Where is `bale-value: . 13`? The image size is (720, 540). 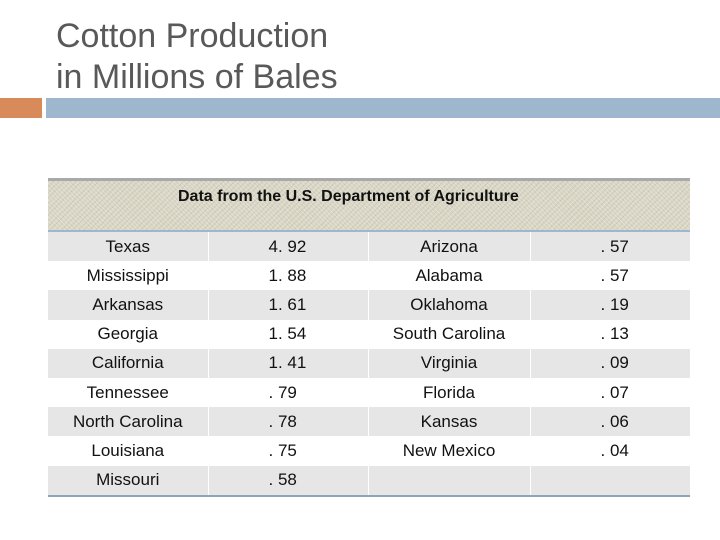 bale-value: . 13 is located at coordinates (610, 334).